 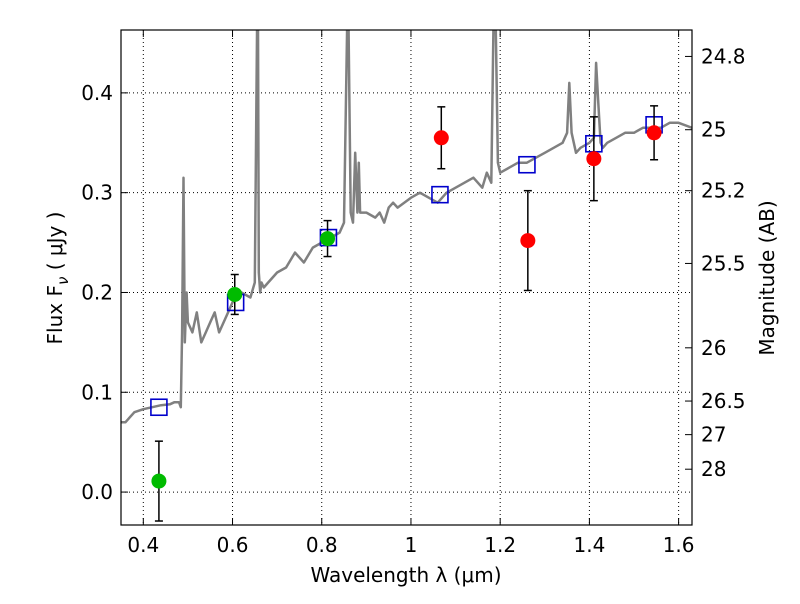 What do you see at coordinates (723, 263) in the screenshot?
I see `mag-tick-label: 25.5` at bounding box center [723, 263].